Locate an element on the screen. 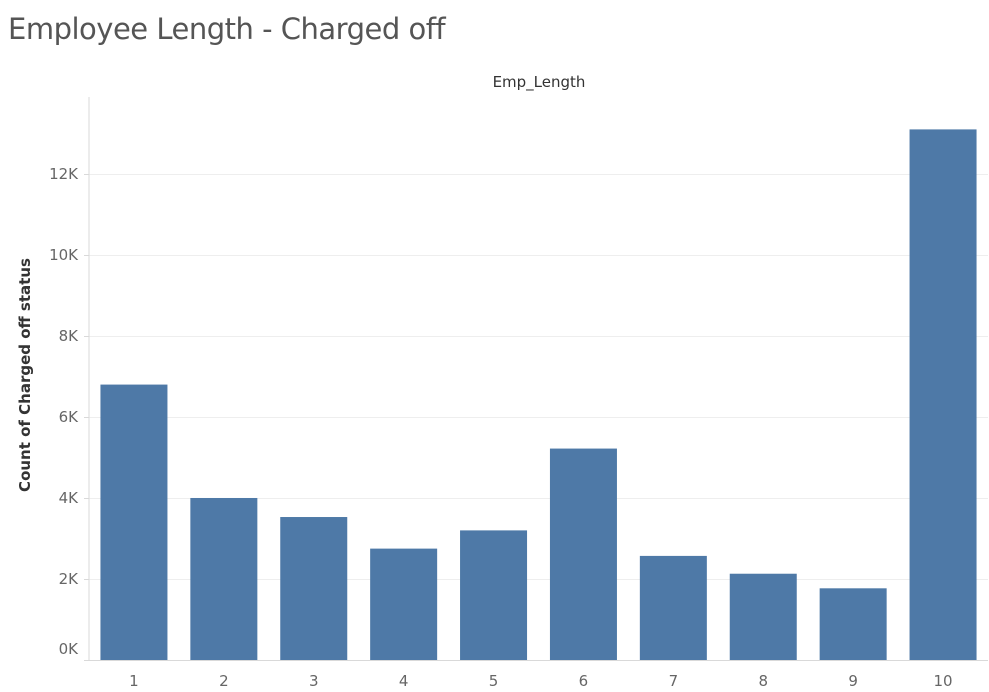 The height and width of the screenshot is (692, 989). x-tick-label: 10 is located at coordinates (943, 681).